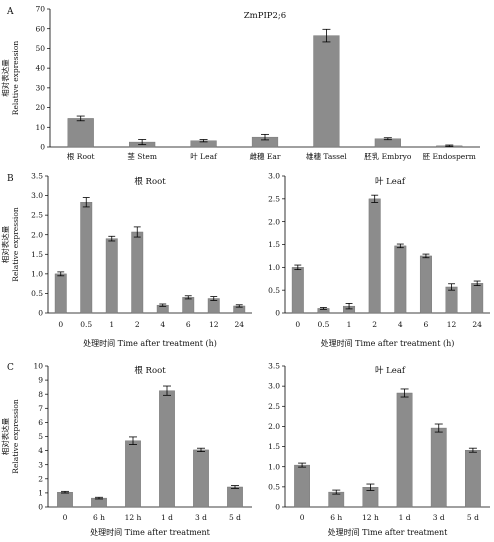  What do you see at coordinates (265, 156) in the screenshot?
I see `x-category-label: 雌穗 Ear` at bounding box center [265, 156].